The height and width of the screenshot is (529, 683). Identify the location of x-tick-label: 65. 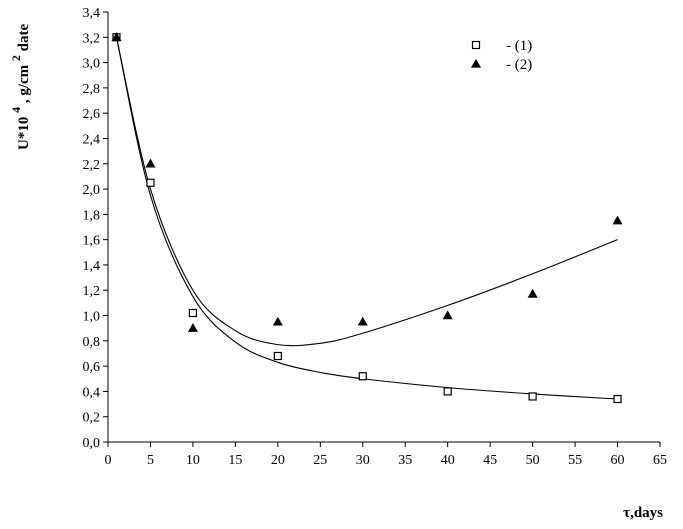
(660, 460).